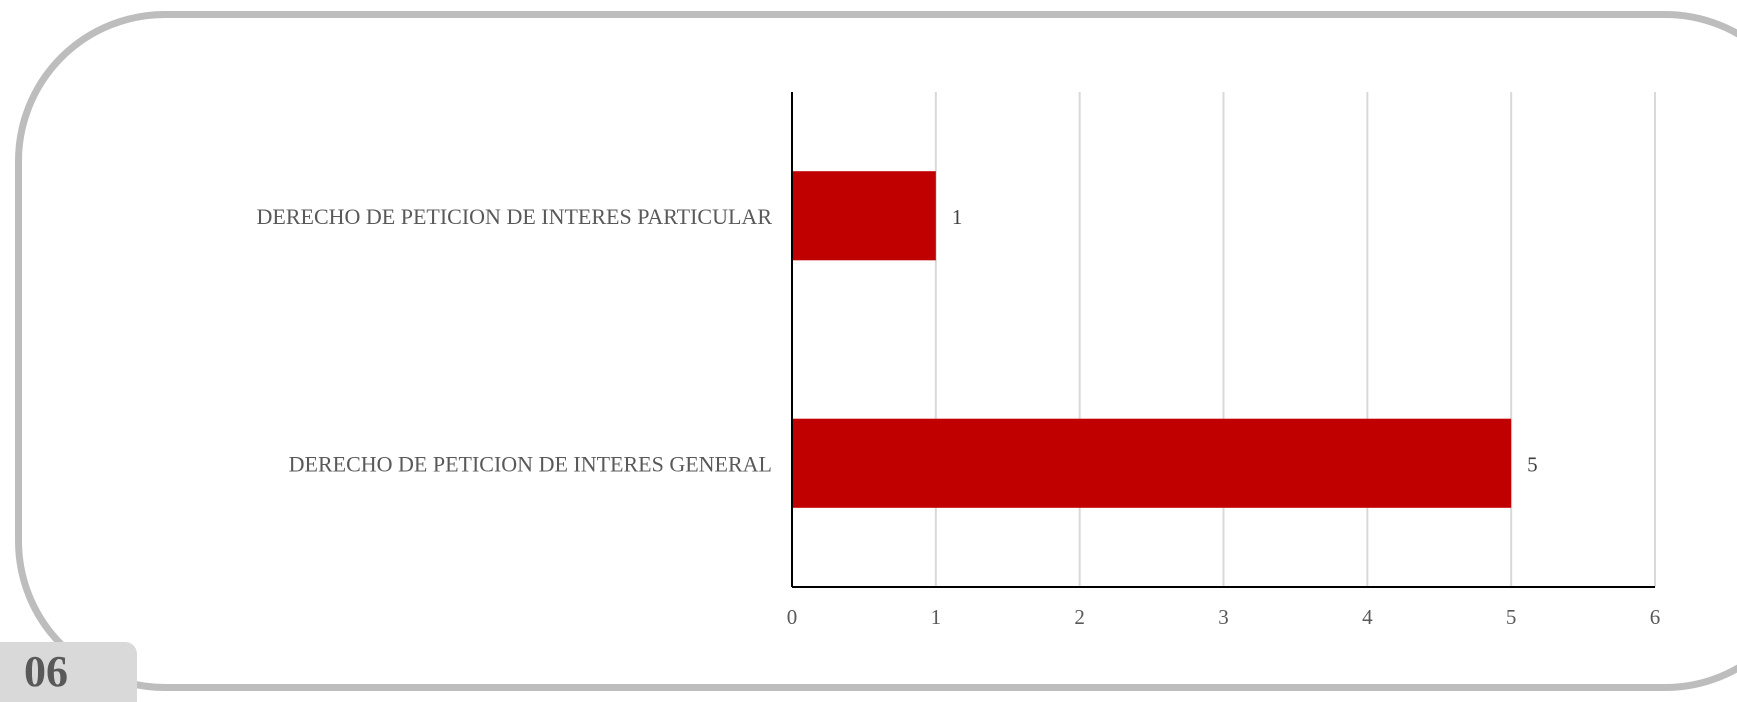 The width and height of the screenshot is (1737, 702). Describe the element at coordinates (957, 217) in the screenshot. I see `data-label-1: 1` at that location.